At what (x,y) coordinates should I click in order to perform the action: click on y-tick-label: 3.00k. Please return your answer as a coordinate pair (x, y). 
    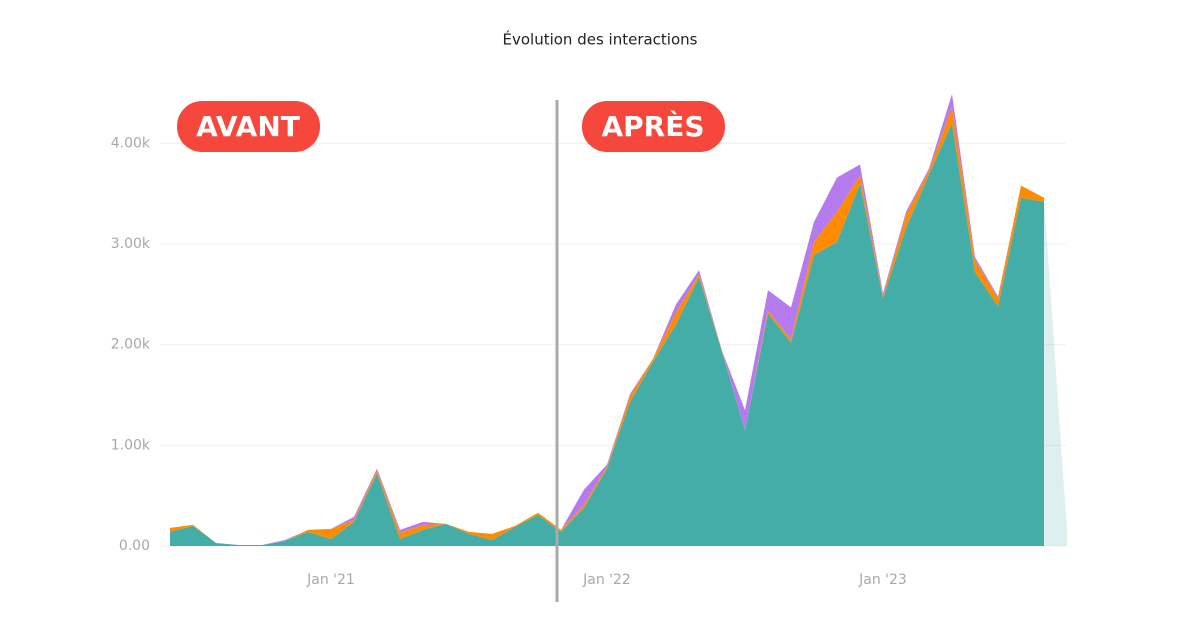
    Looking at the image, I should click on (131, 244).